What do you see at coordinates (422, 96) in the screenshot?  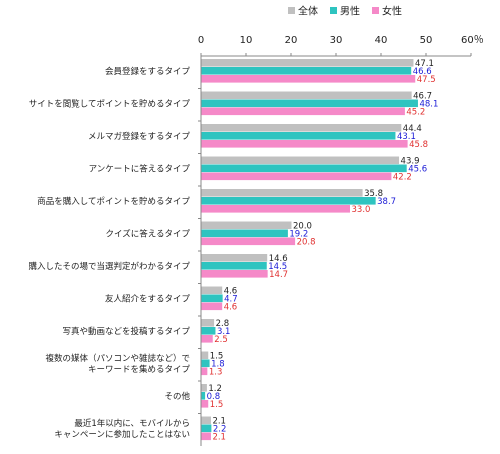 I see `value-label: 46.7` at bounding box center [422, 96].